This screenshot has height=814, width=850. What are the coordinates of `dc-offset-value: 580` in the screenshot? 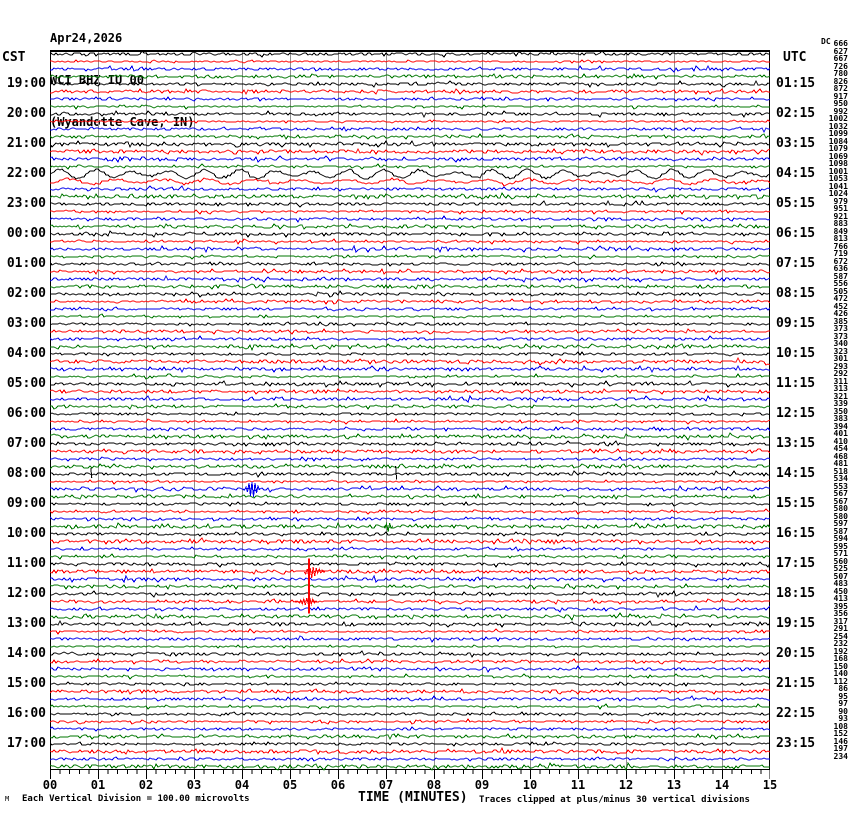 It's located at (840, 516).